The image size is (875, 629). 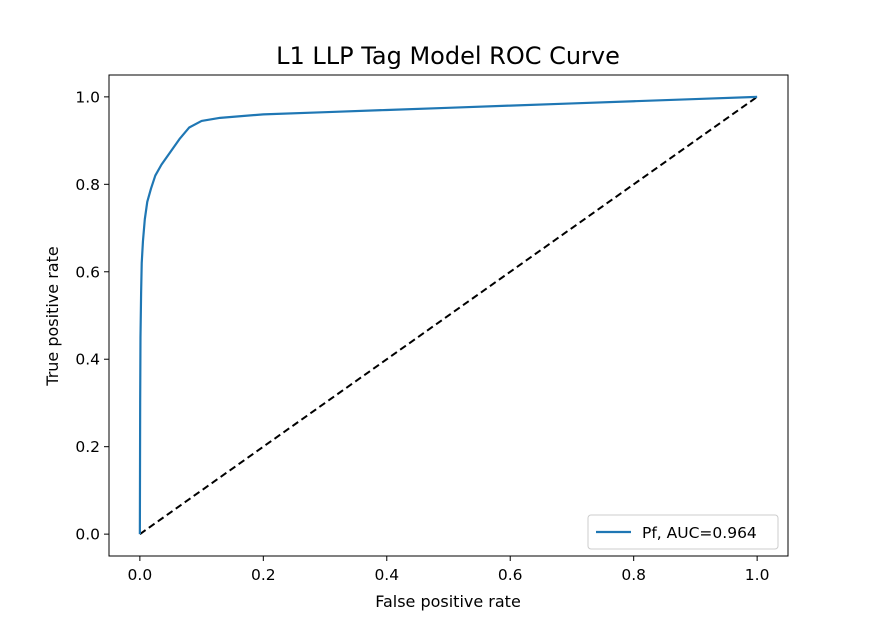 I want to click on legend: Pf, AUC=0.964, so click(x=683, y=532).